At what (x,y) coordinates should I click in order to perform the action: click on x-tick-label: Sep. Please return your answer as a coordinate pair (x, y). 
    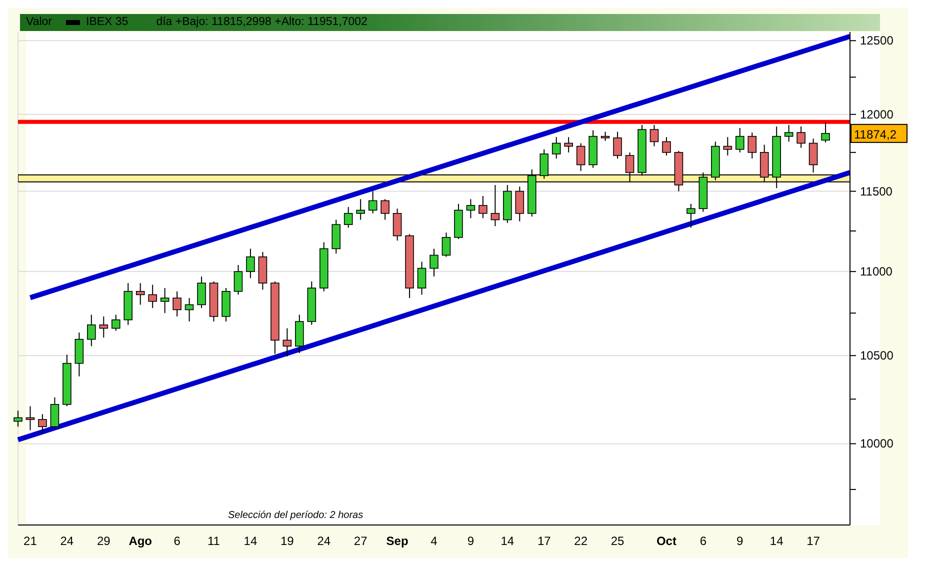
    Looking at the image, I should click on (397, 541).